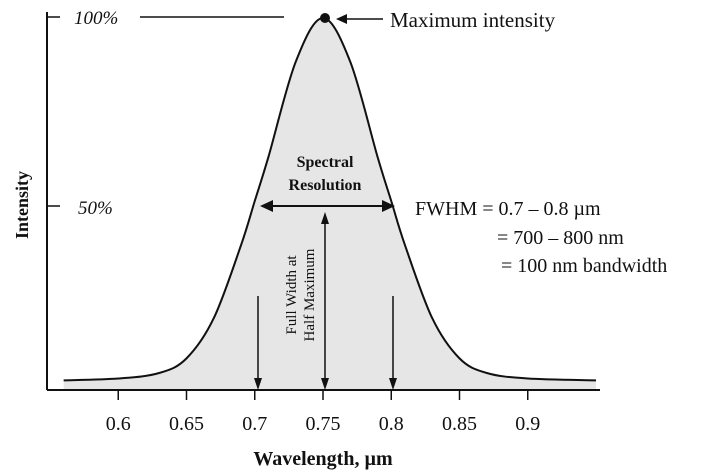  I want to click on x-ticks: 0.6 0.65 0.7 0.75 0.8 0.85 0.9, so click(323, 412).